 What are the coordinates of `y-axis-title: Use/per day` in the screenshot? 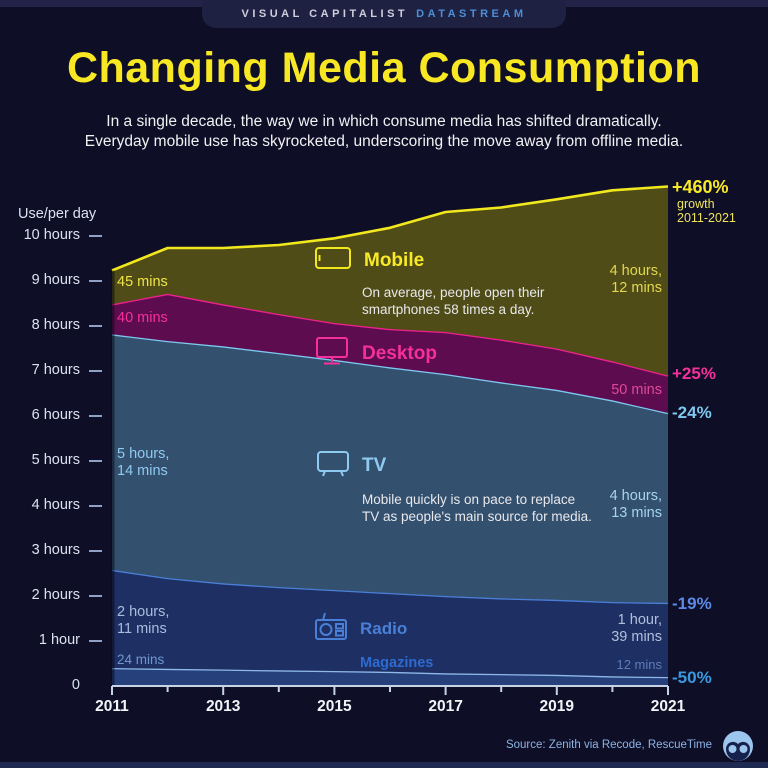 It's located at (57, 214).